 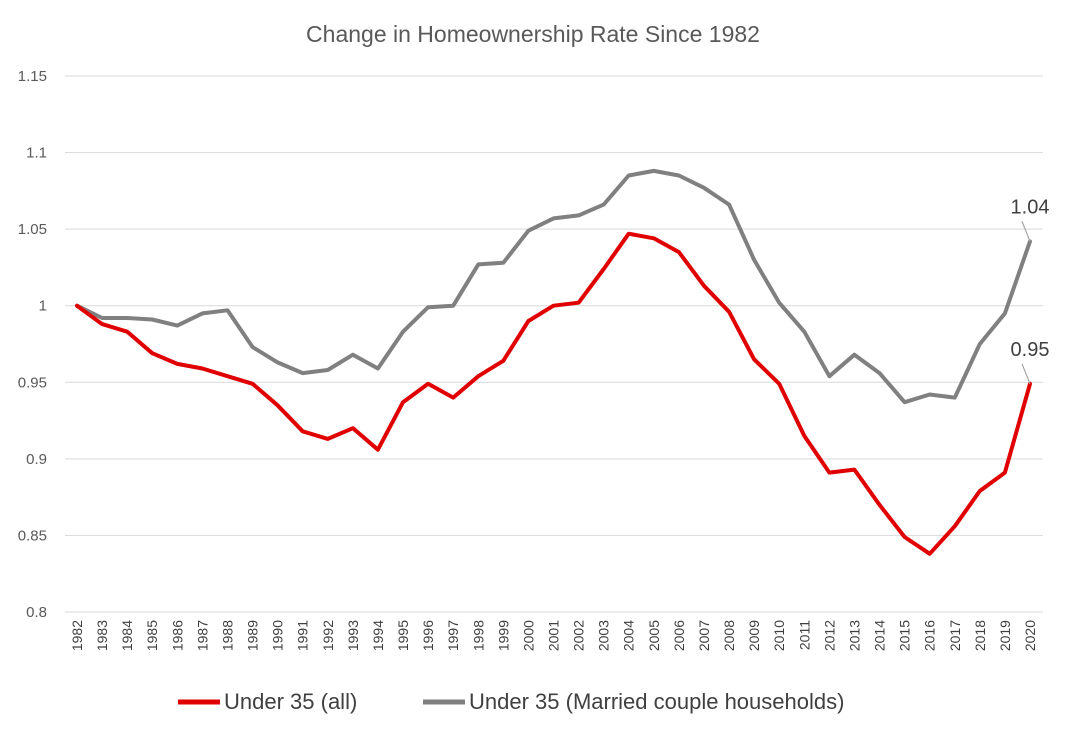 I want to click on x-tick-label: 1990, so click(x=278, y=635).